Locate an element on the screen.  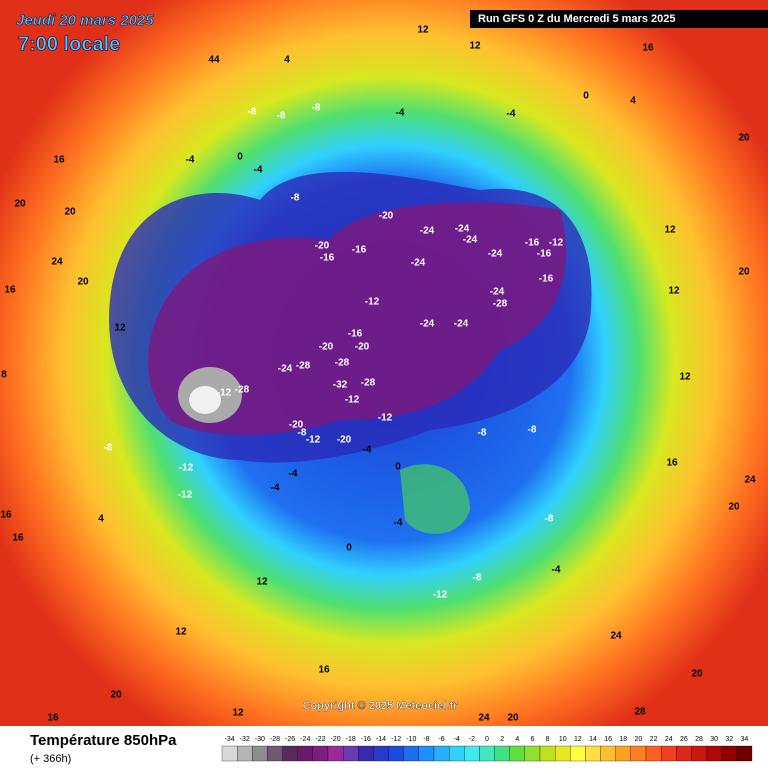
scale-label: -22 is located at coordinates (320, 739).